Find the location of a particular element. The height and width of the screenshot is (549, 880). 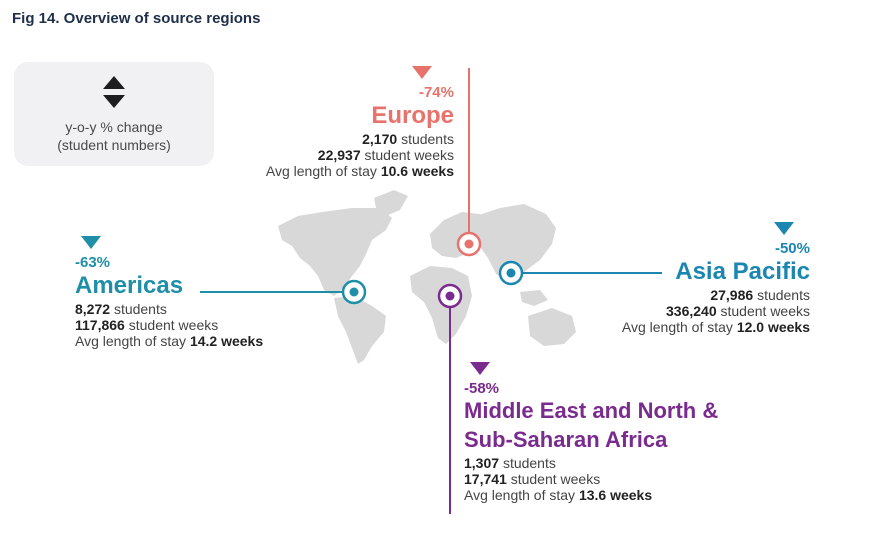

europe-weeks: 22,937 student weeks is located at coordinates (385, 155).